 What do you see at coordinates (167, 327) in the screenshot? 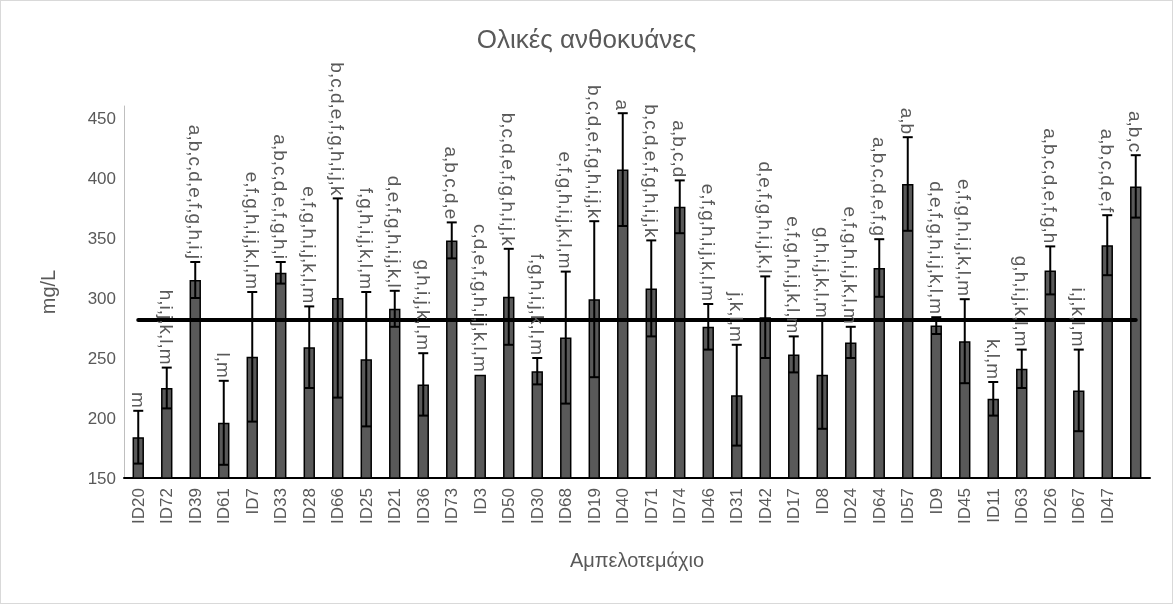
I see `data-label: h,i,j,k,l,m` at bounding box center [167, 327].